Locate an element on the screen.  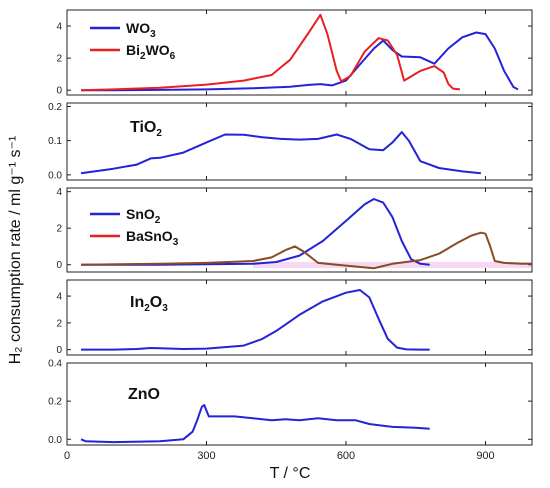
legend-label: SnO2 is located at coordinates (143, 216).